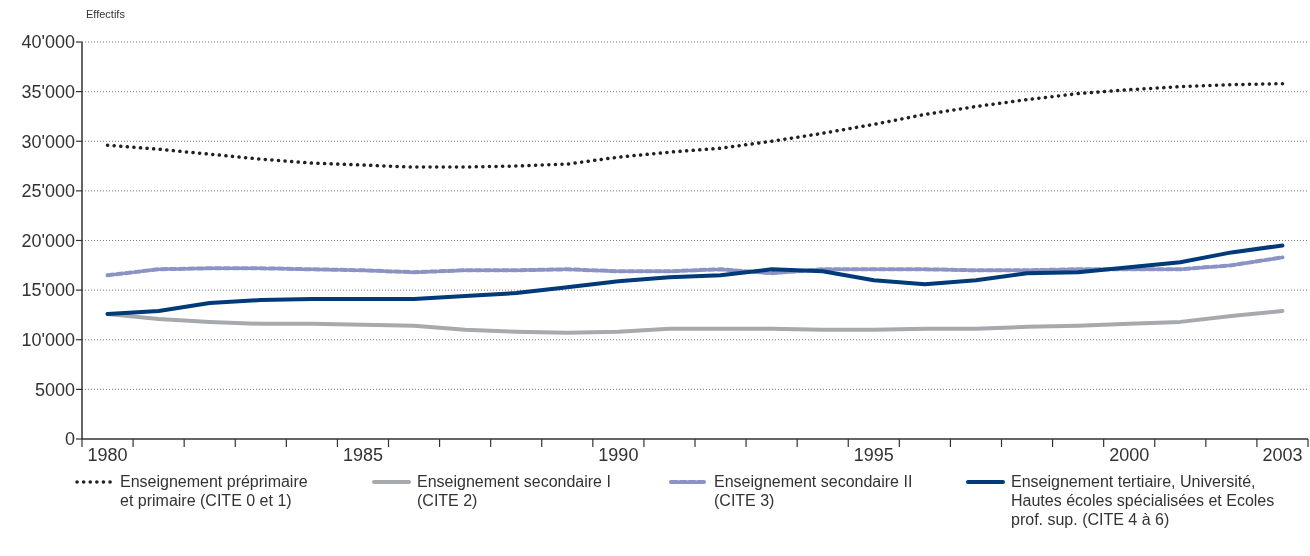  What do you see at coordinates (618, 455) in the screenshot?
I see `x-tick-label: 1990` at bounding box center [618, 455].